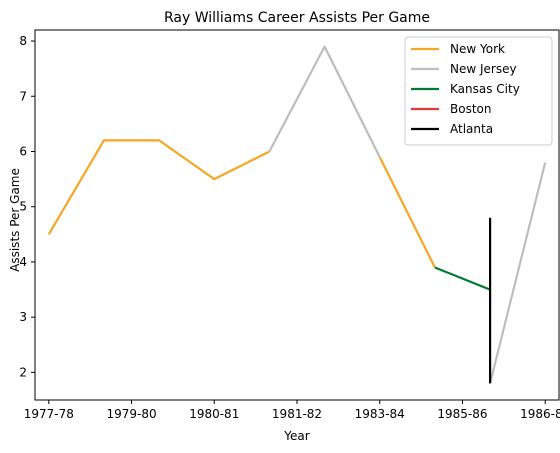  Describe the element at coordinates (23, 262) in the screenshot. I see `y-tick-label: 4` at that location.